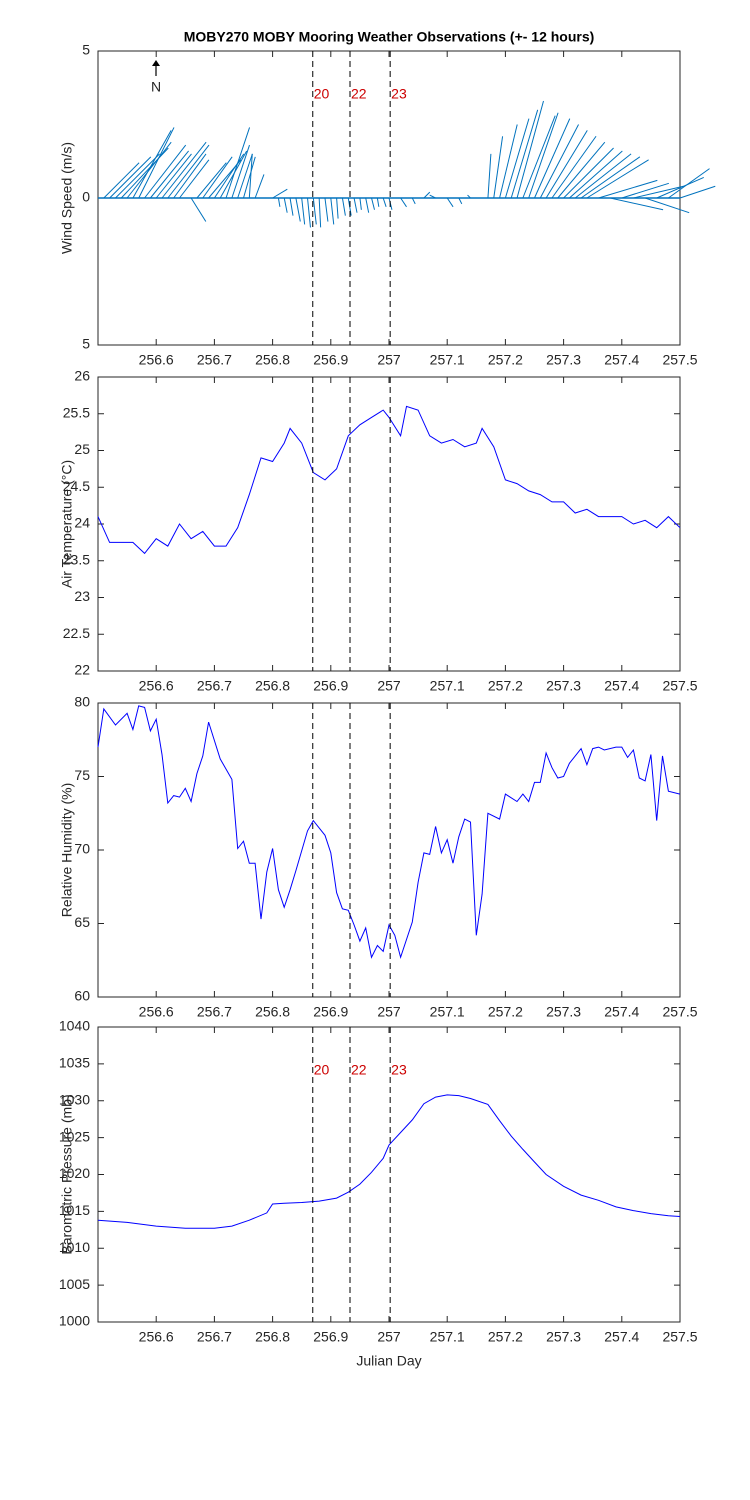 This screenshot has width=750, height=1500. I want to click on y-tick-label: 1040, so click(74, 1026).